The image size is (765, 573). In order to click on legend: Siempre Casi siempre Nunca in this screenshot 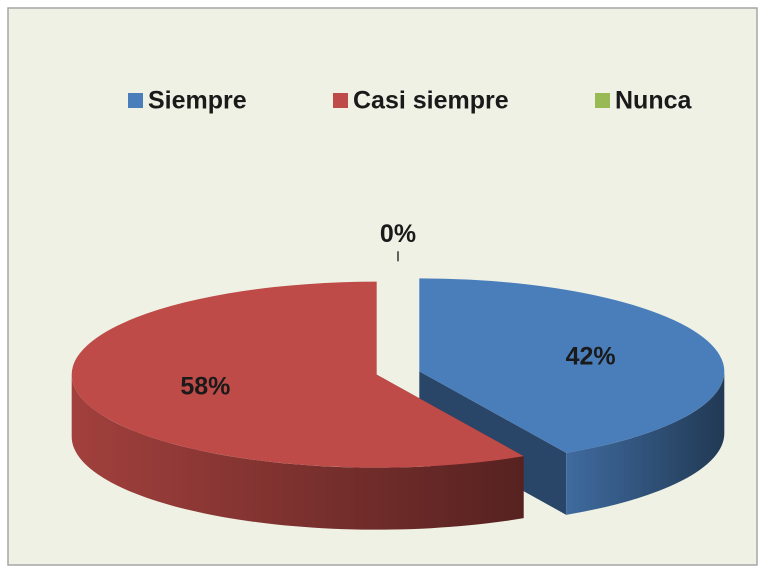, I will do `click(410, 101)`.